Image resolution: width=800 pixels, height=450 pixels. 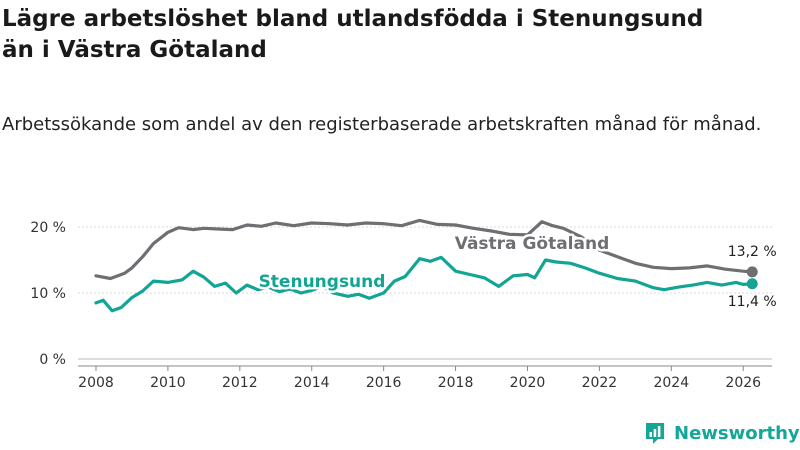 I want to click on newsworthy-logo-icon, so click(x=655, y=433).